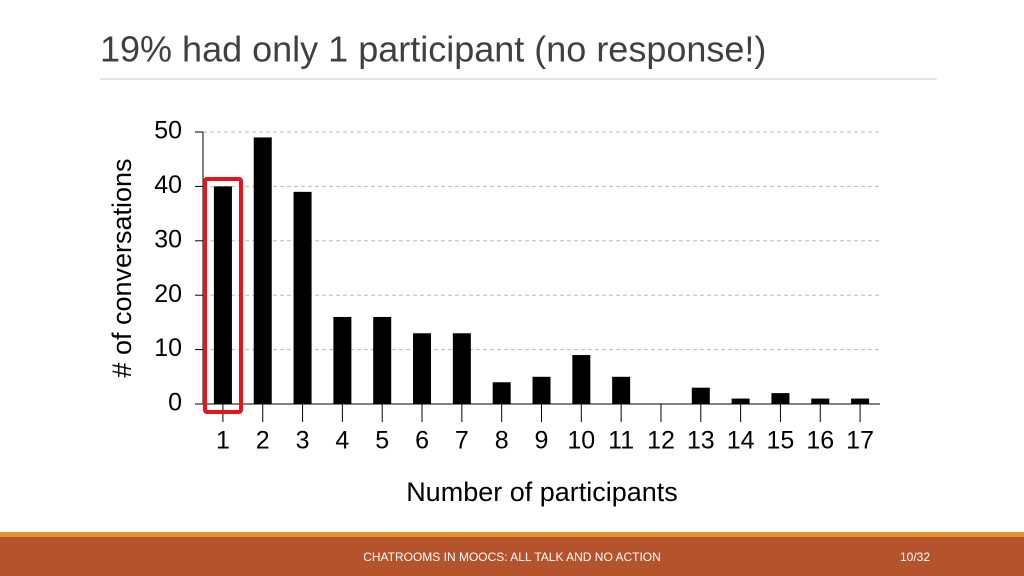  I want to click on x-tick-label: 10, so click(581, 441).